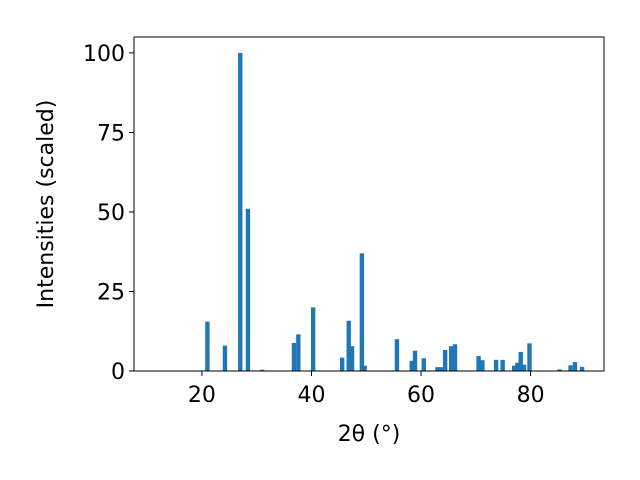  I want to click on x-tick-label: 60, so click(421, 395).